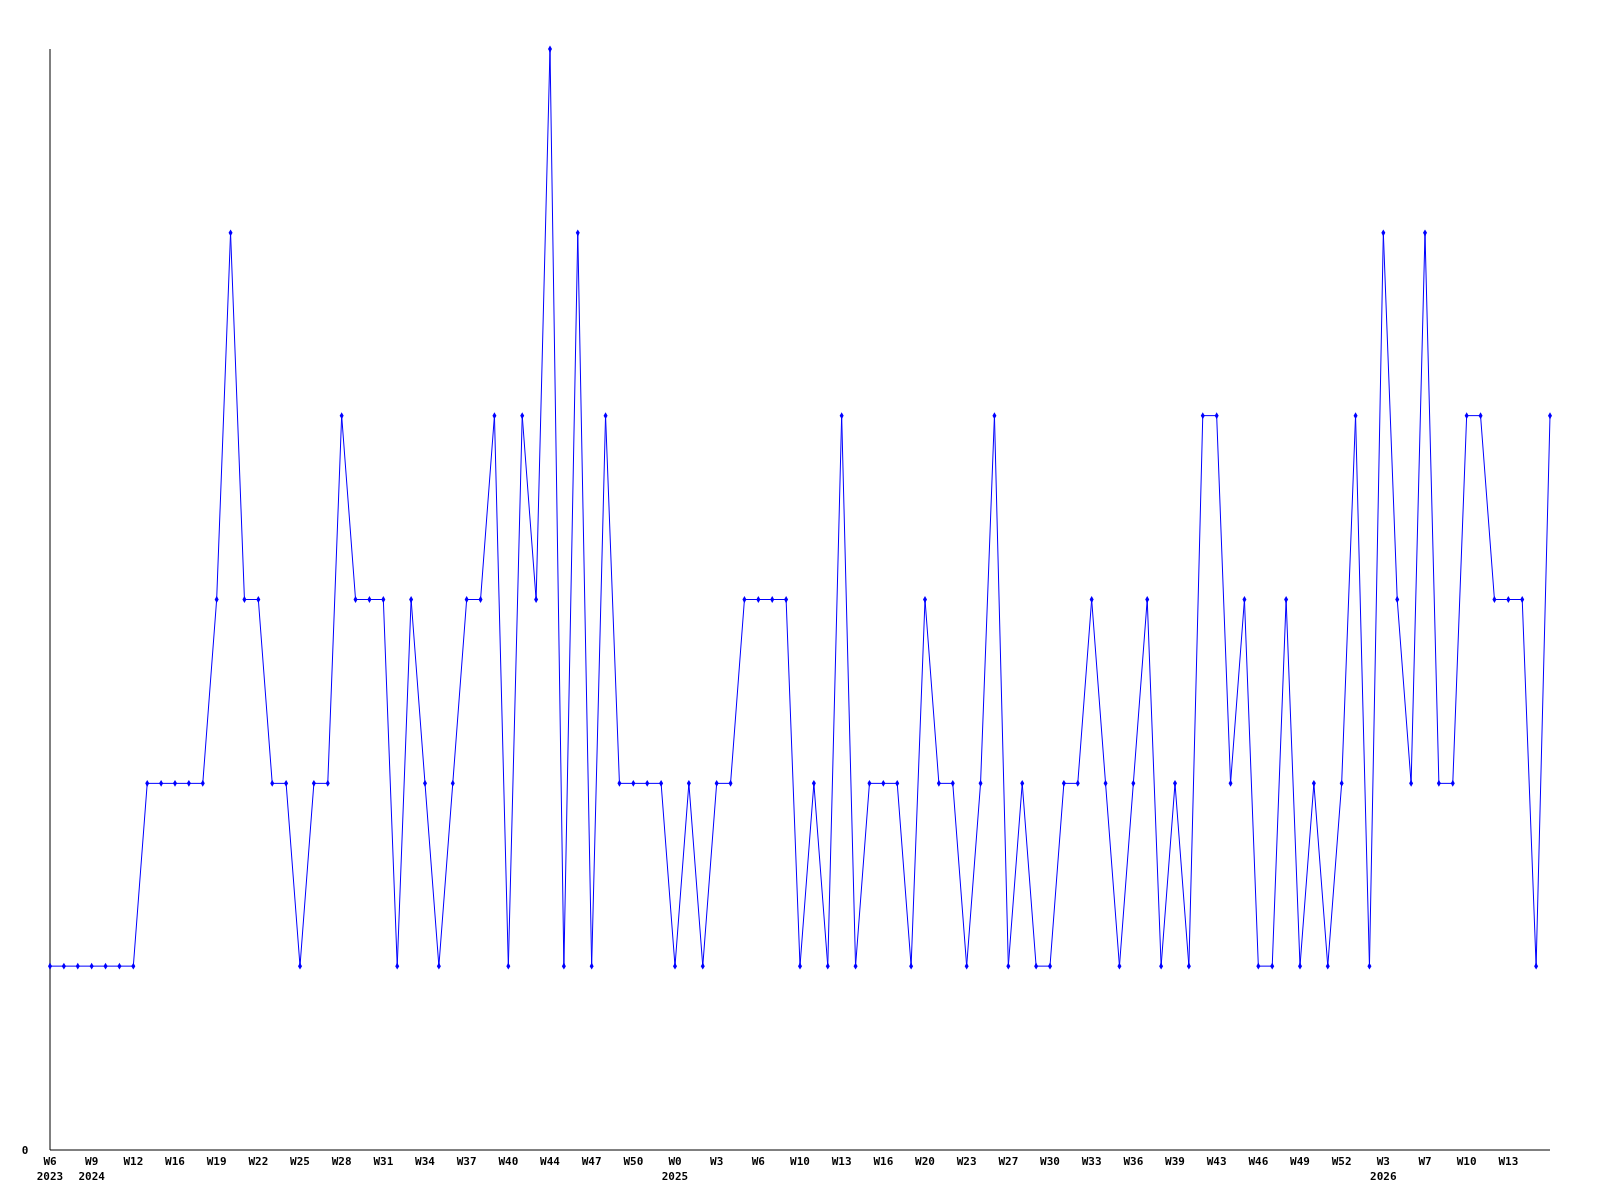 This screenshot has width=1600, height=1200. What do you see at coordinates (758, 1161) in the screenshot?
I see `x-tick-label: W6` at bounding box center [758, 1161].